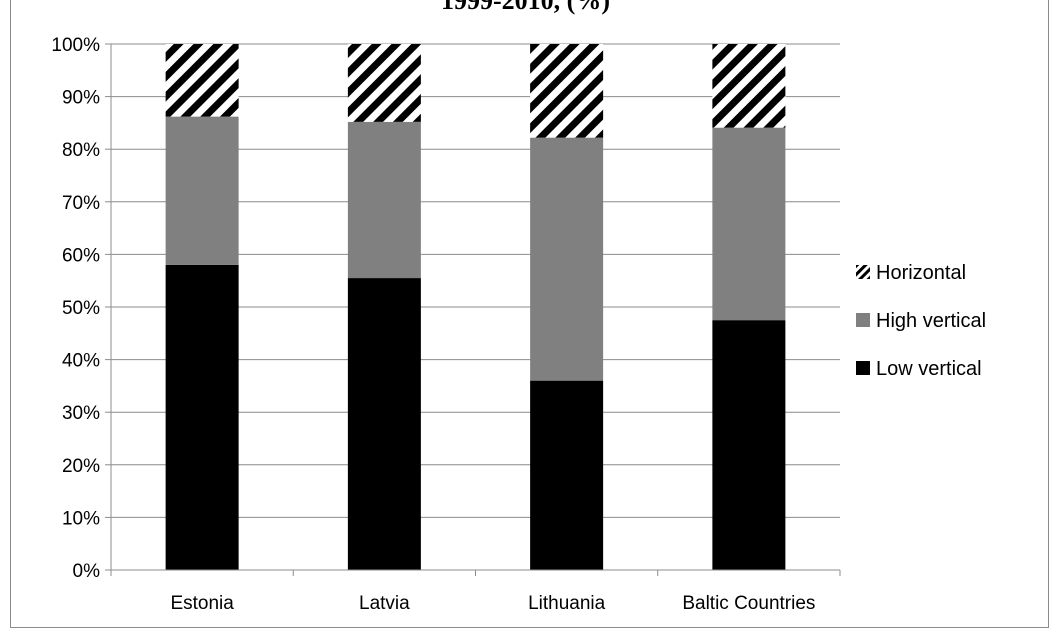  I want to click on chart-title: 1999-2010, (%), so click(525, 7).